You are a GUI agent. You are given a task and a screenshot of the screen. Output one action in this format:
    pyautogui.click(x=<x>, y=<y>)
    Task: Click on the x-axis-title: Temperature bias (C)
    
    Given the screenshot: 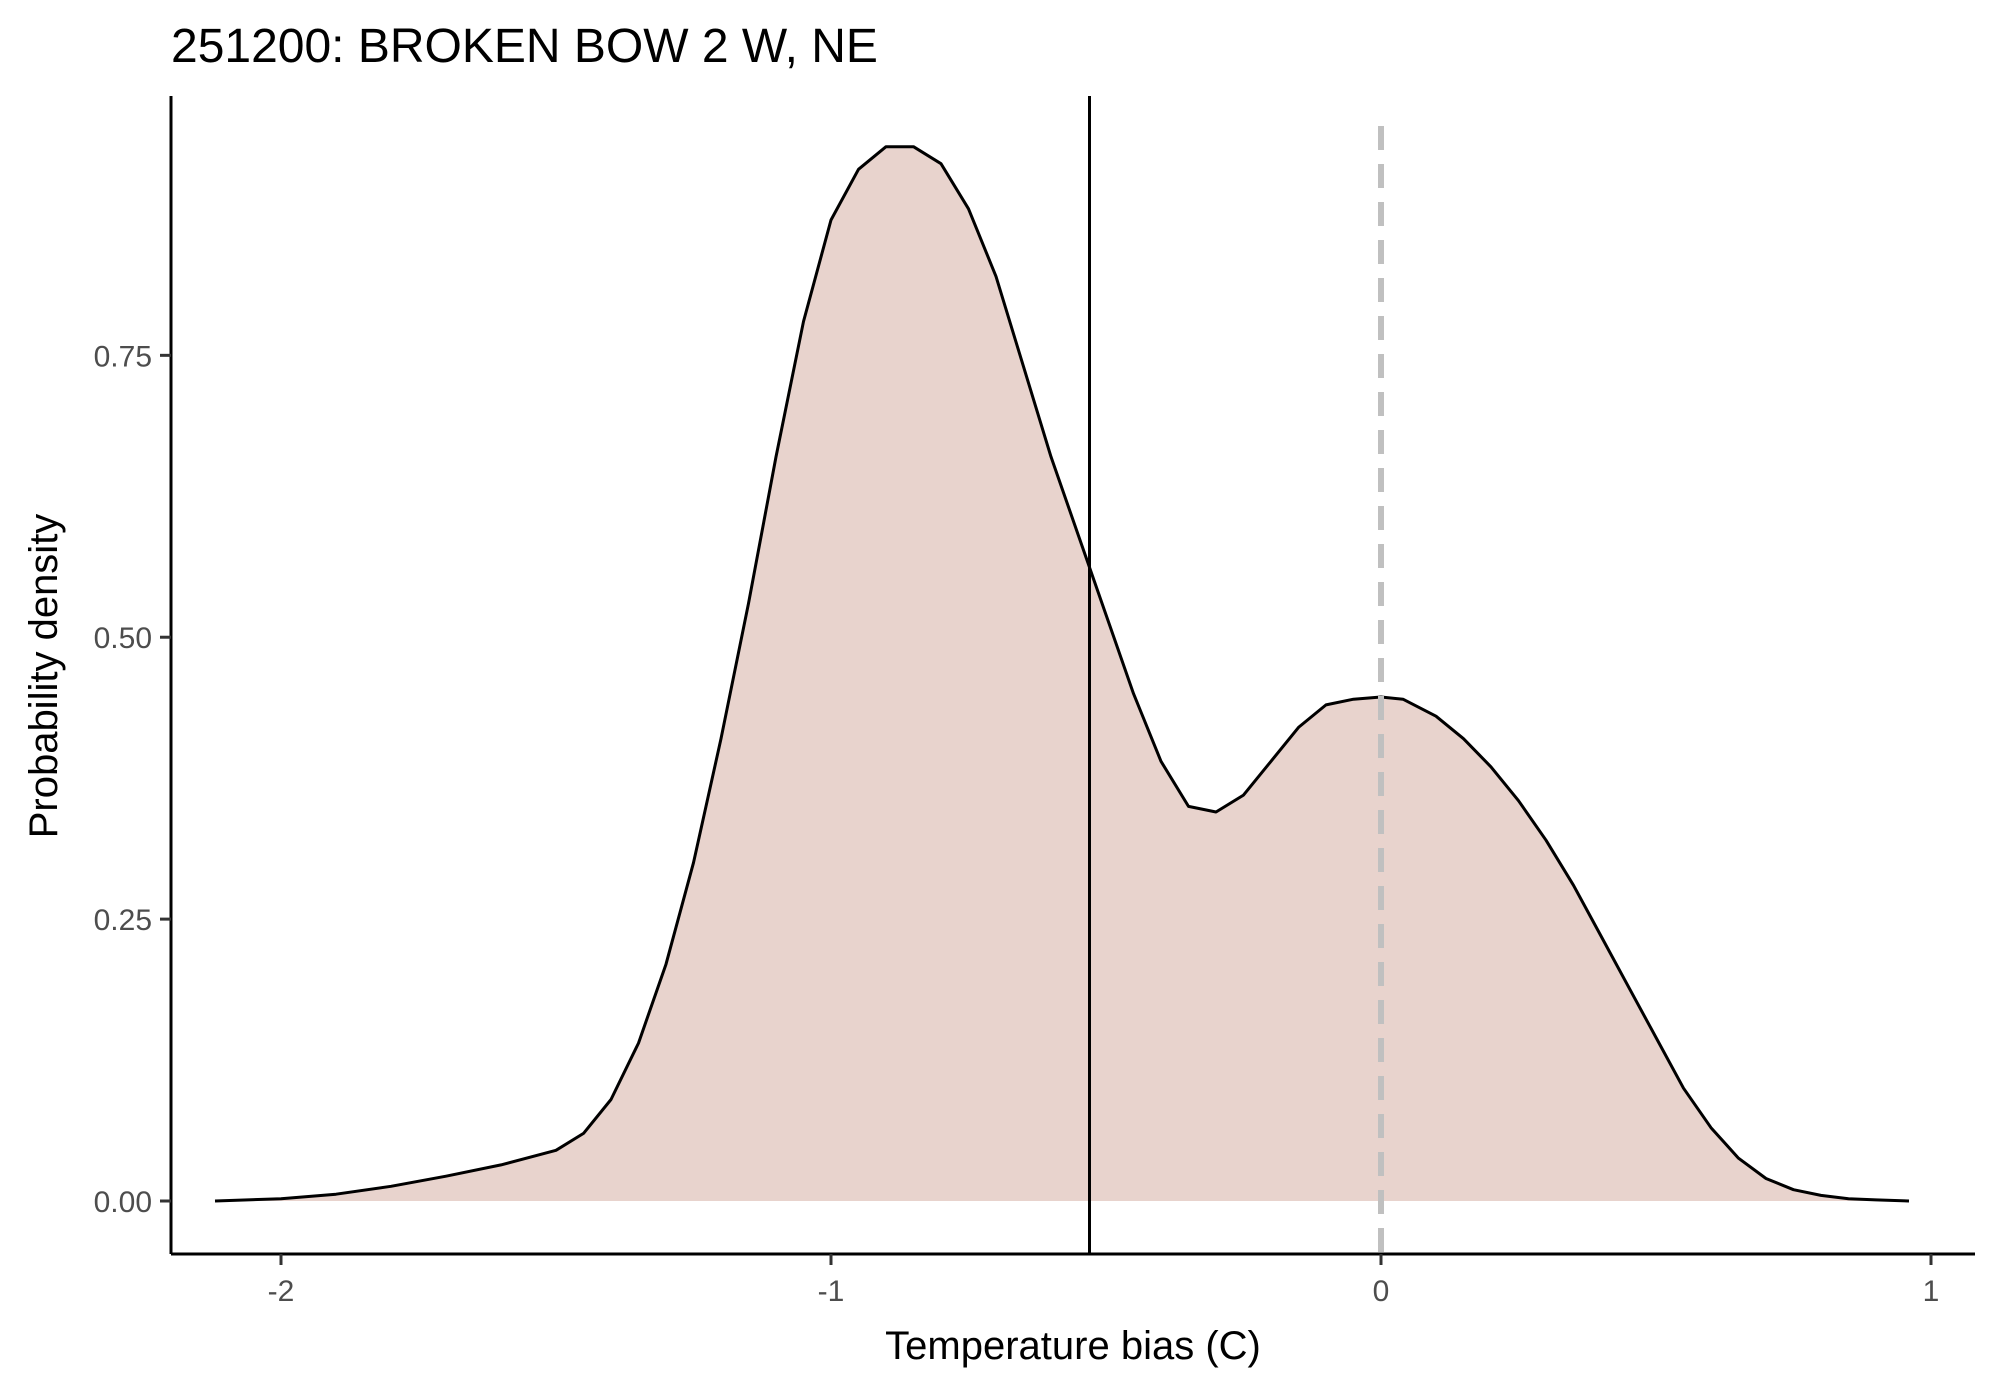 What is the action you would take?
    pyautogui.click(x=1073, y=1346)
    